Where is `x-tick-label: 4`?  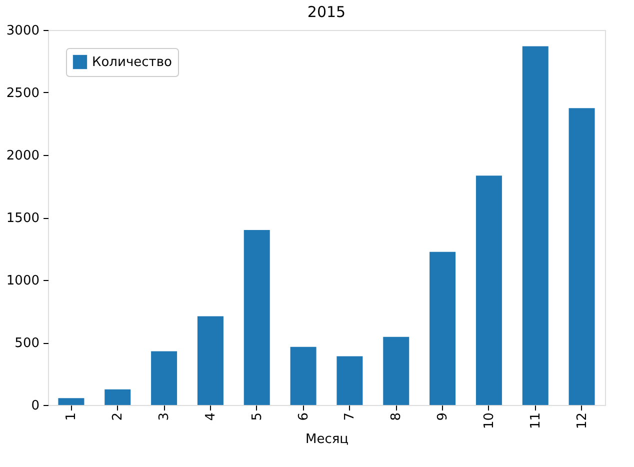 x-tick-label: 4 is located at coordinates (210, 416).